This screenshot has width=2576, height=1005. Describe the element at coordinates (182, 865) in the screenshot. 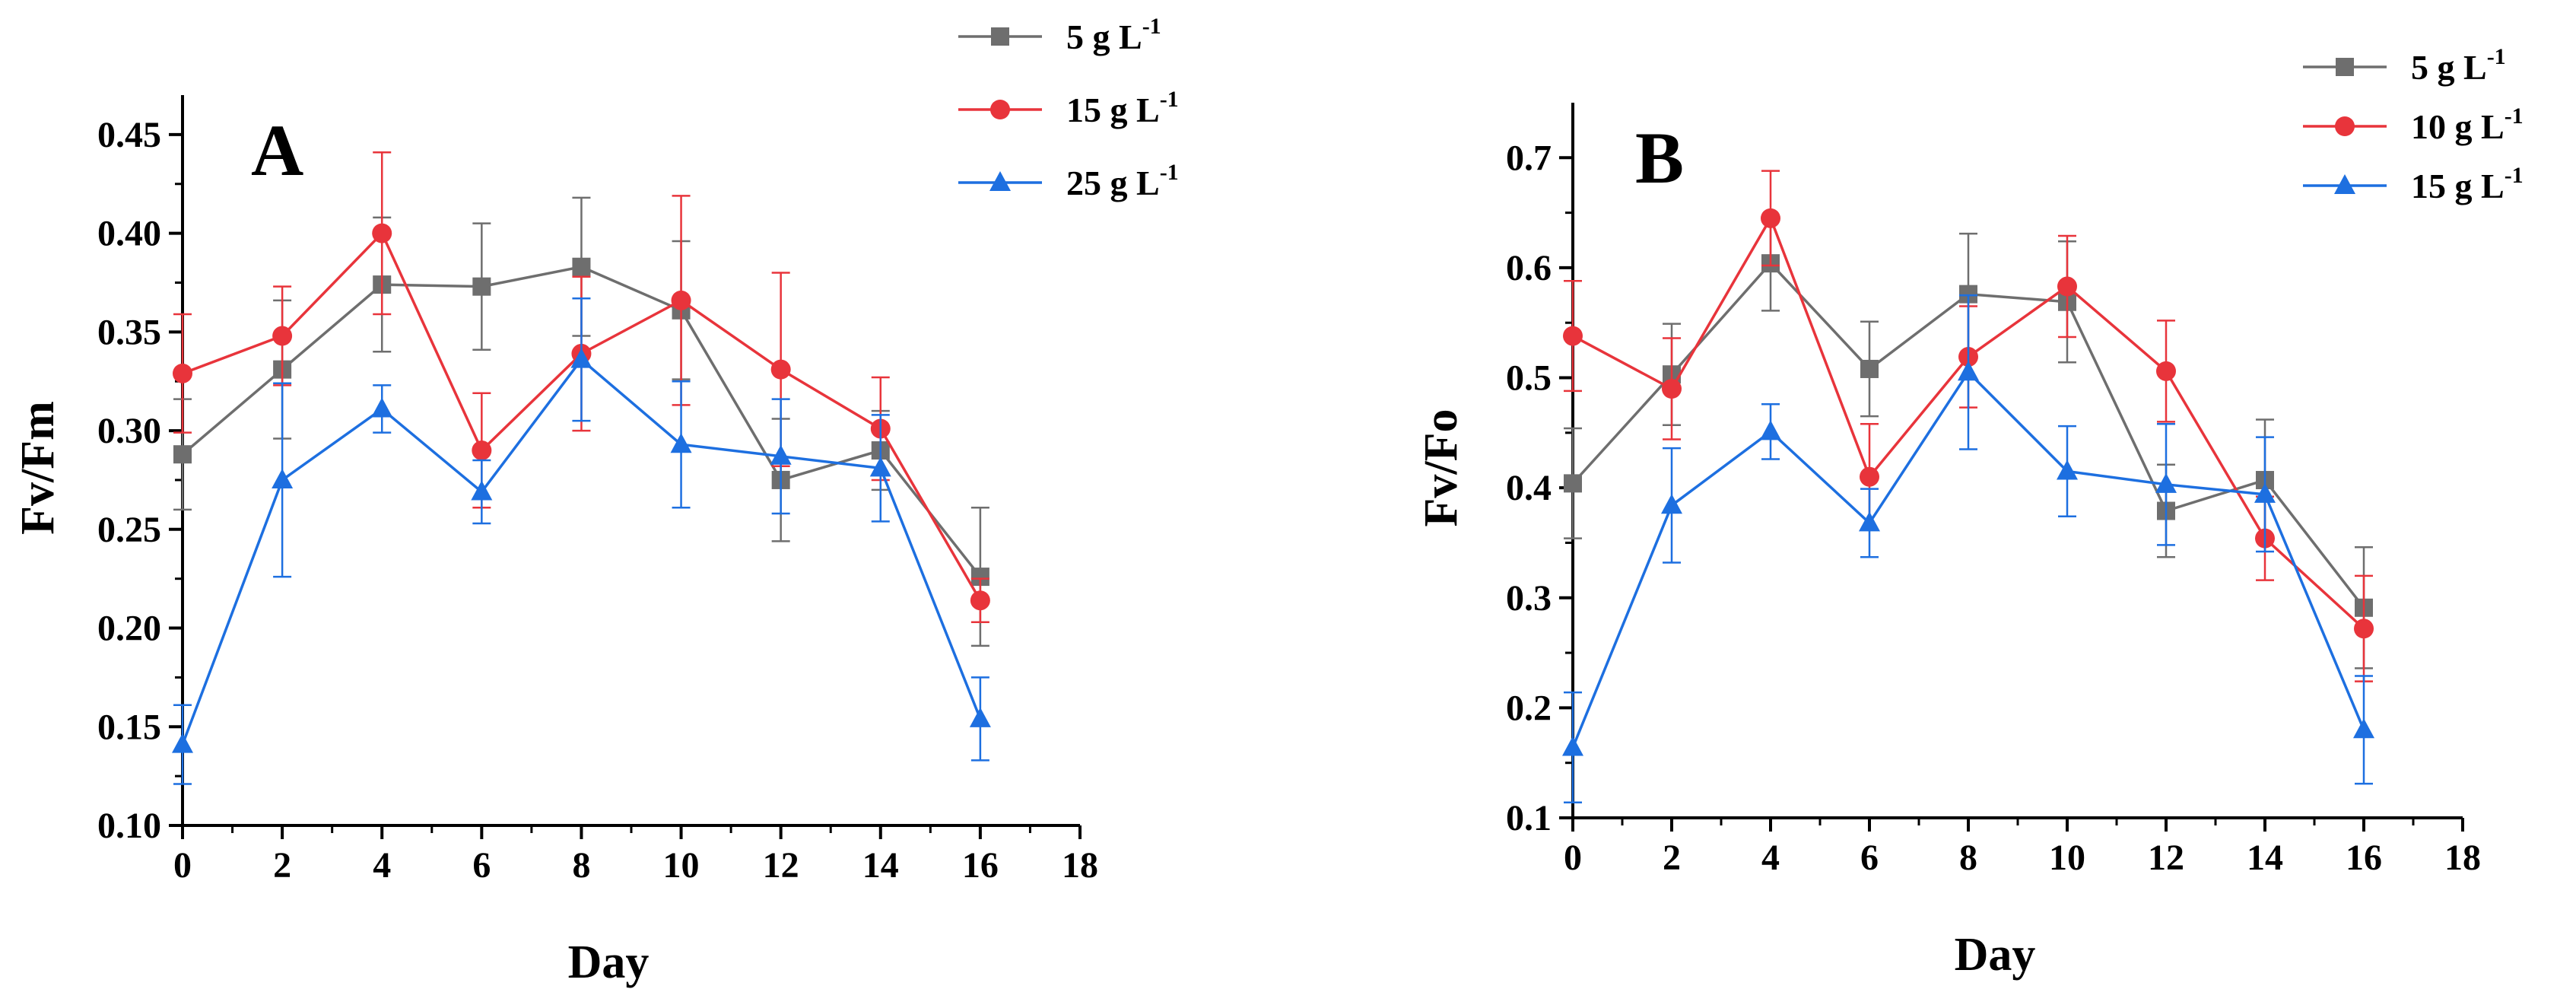

I see `x-tick-label: 0` at that location.